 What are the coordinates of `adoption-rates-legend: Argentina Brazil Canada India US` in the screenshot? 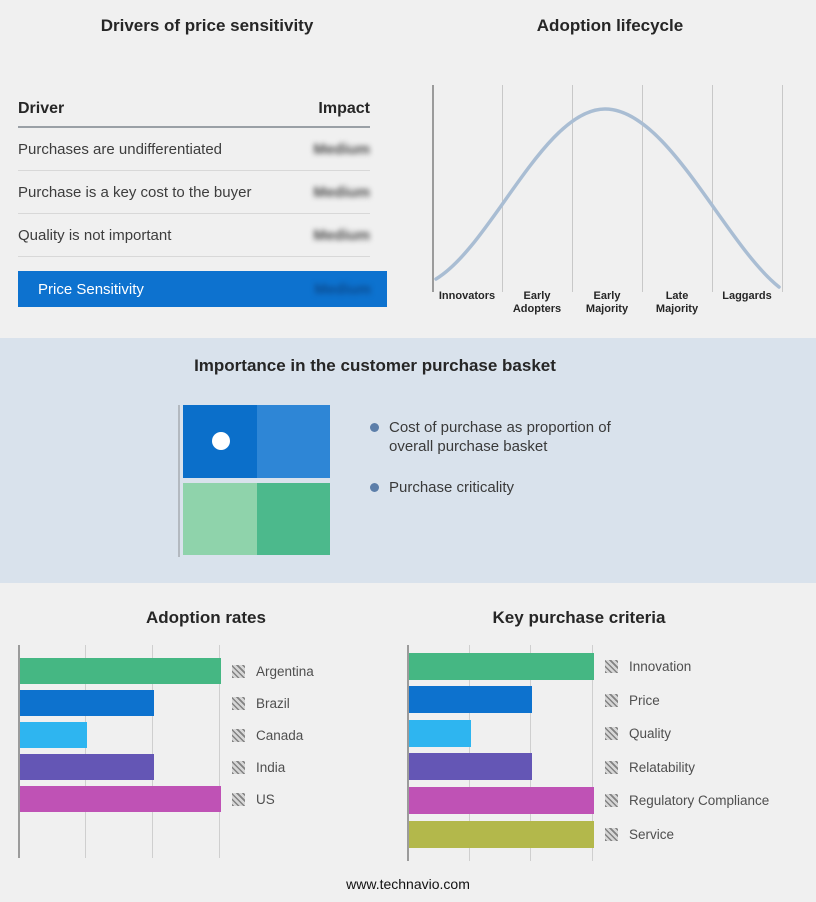 It's located at (273, 735).